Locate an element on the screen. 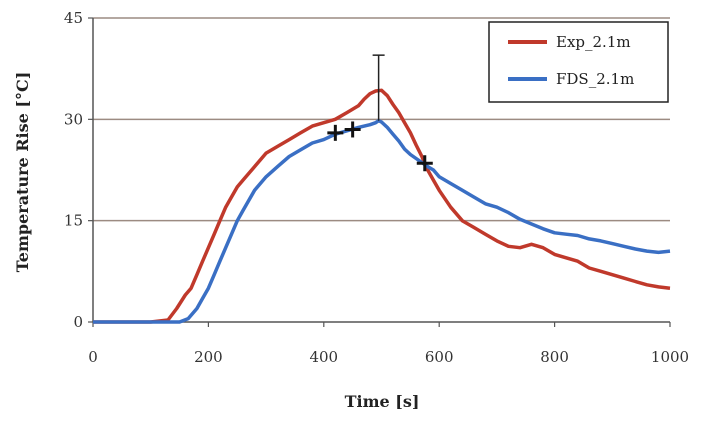 Image resolution: width=709 pixels, height=421 pixels. x-axis-title: Time [s] is located at coordinates (382, 401).